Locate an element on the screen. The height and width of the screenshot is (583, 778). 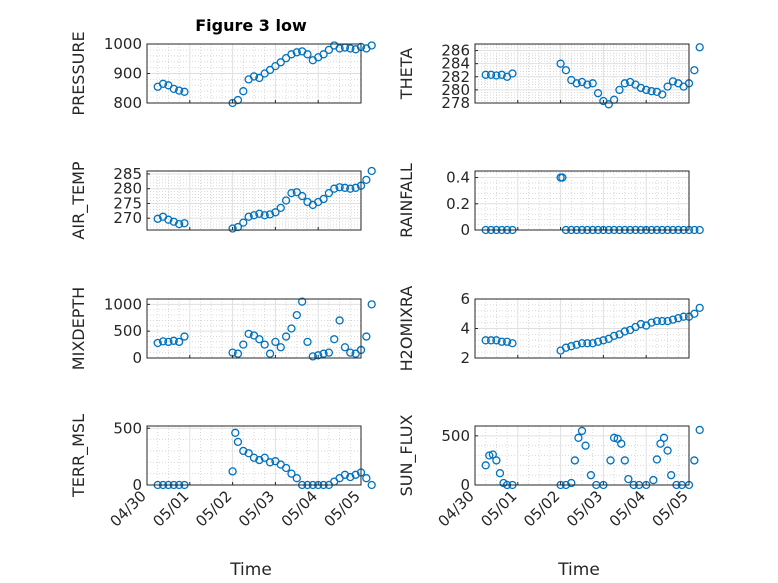
x-axis-label: Time is located at coordinates (250, 570).